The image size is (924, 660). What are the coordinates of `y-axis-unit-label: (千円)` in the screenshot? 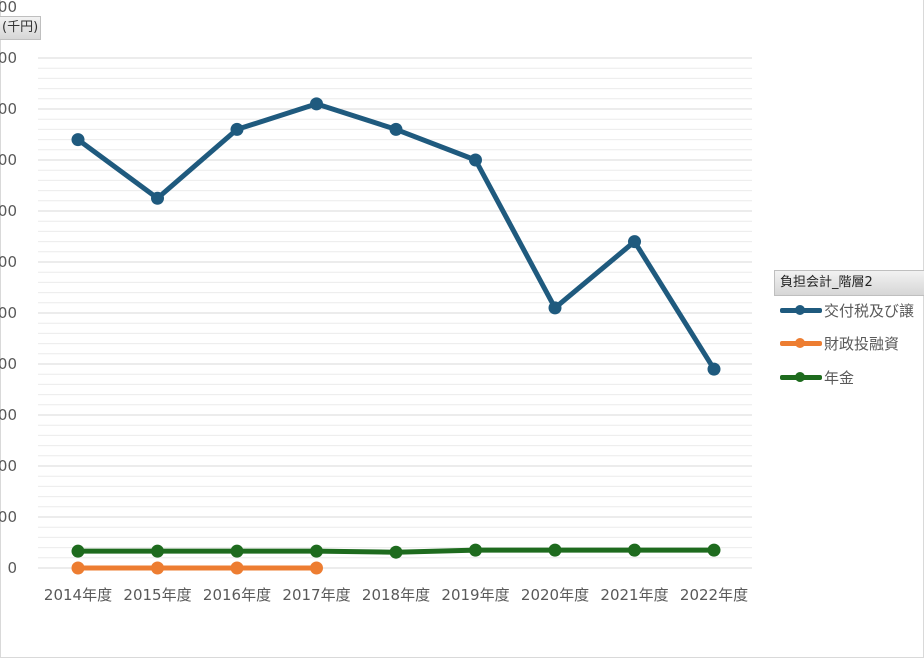 It's located at (20, 28).